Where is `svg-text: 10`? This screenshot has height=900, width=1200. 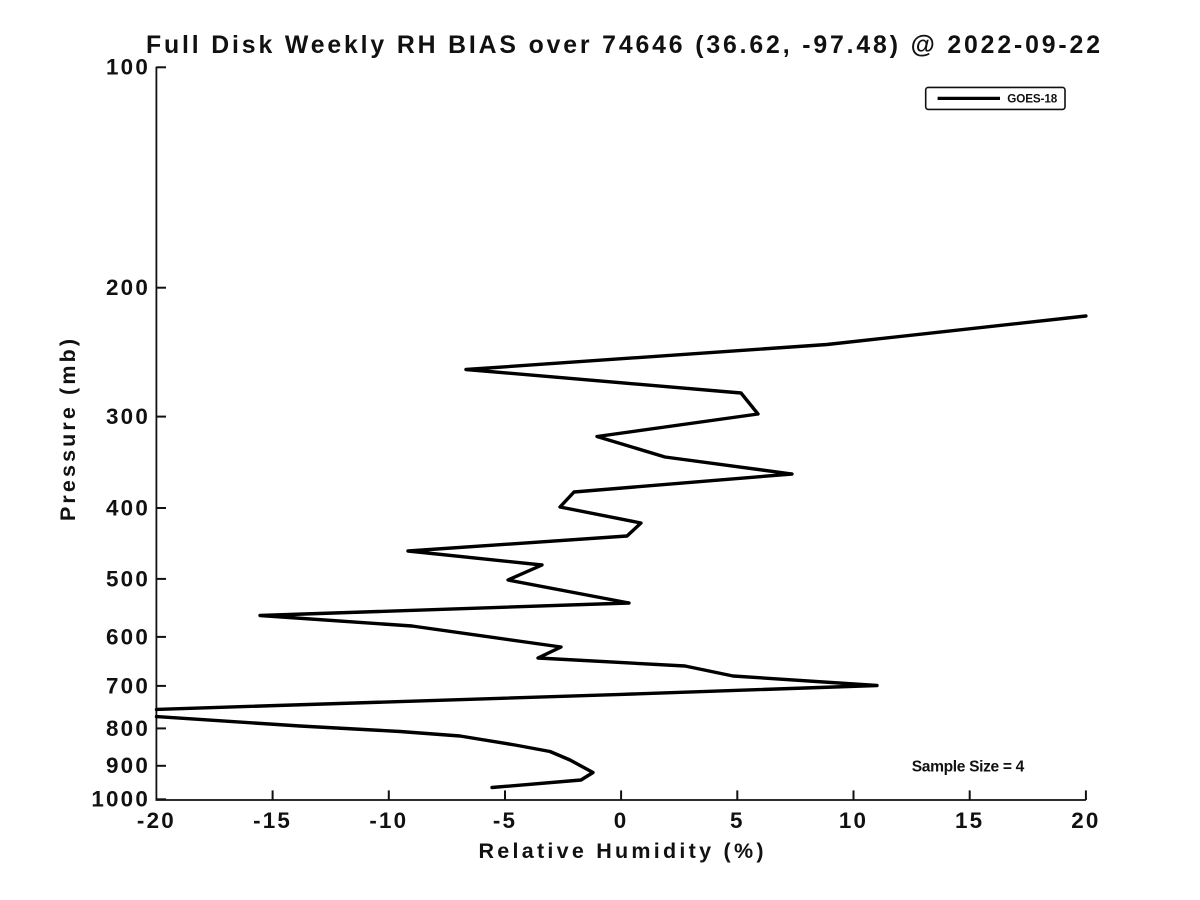 svg-text: 10 is located at coordinates (853, 820).